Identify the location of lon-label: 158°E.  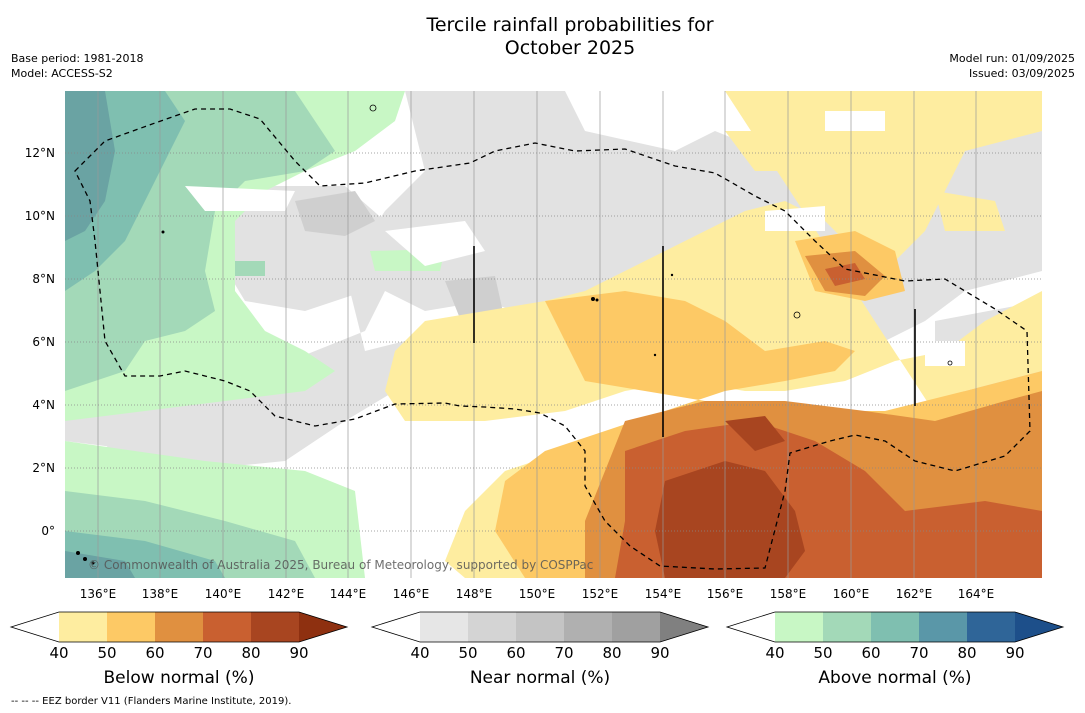
(788, 594).